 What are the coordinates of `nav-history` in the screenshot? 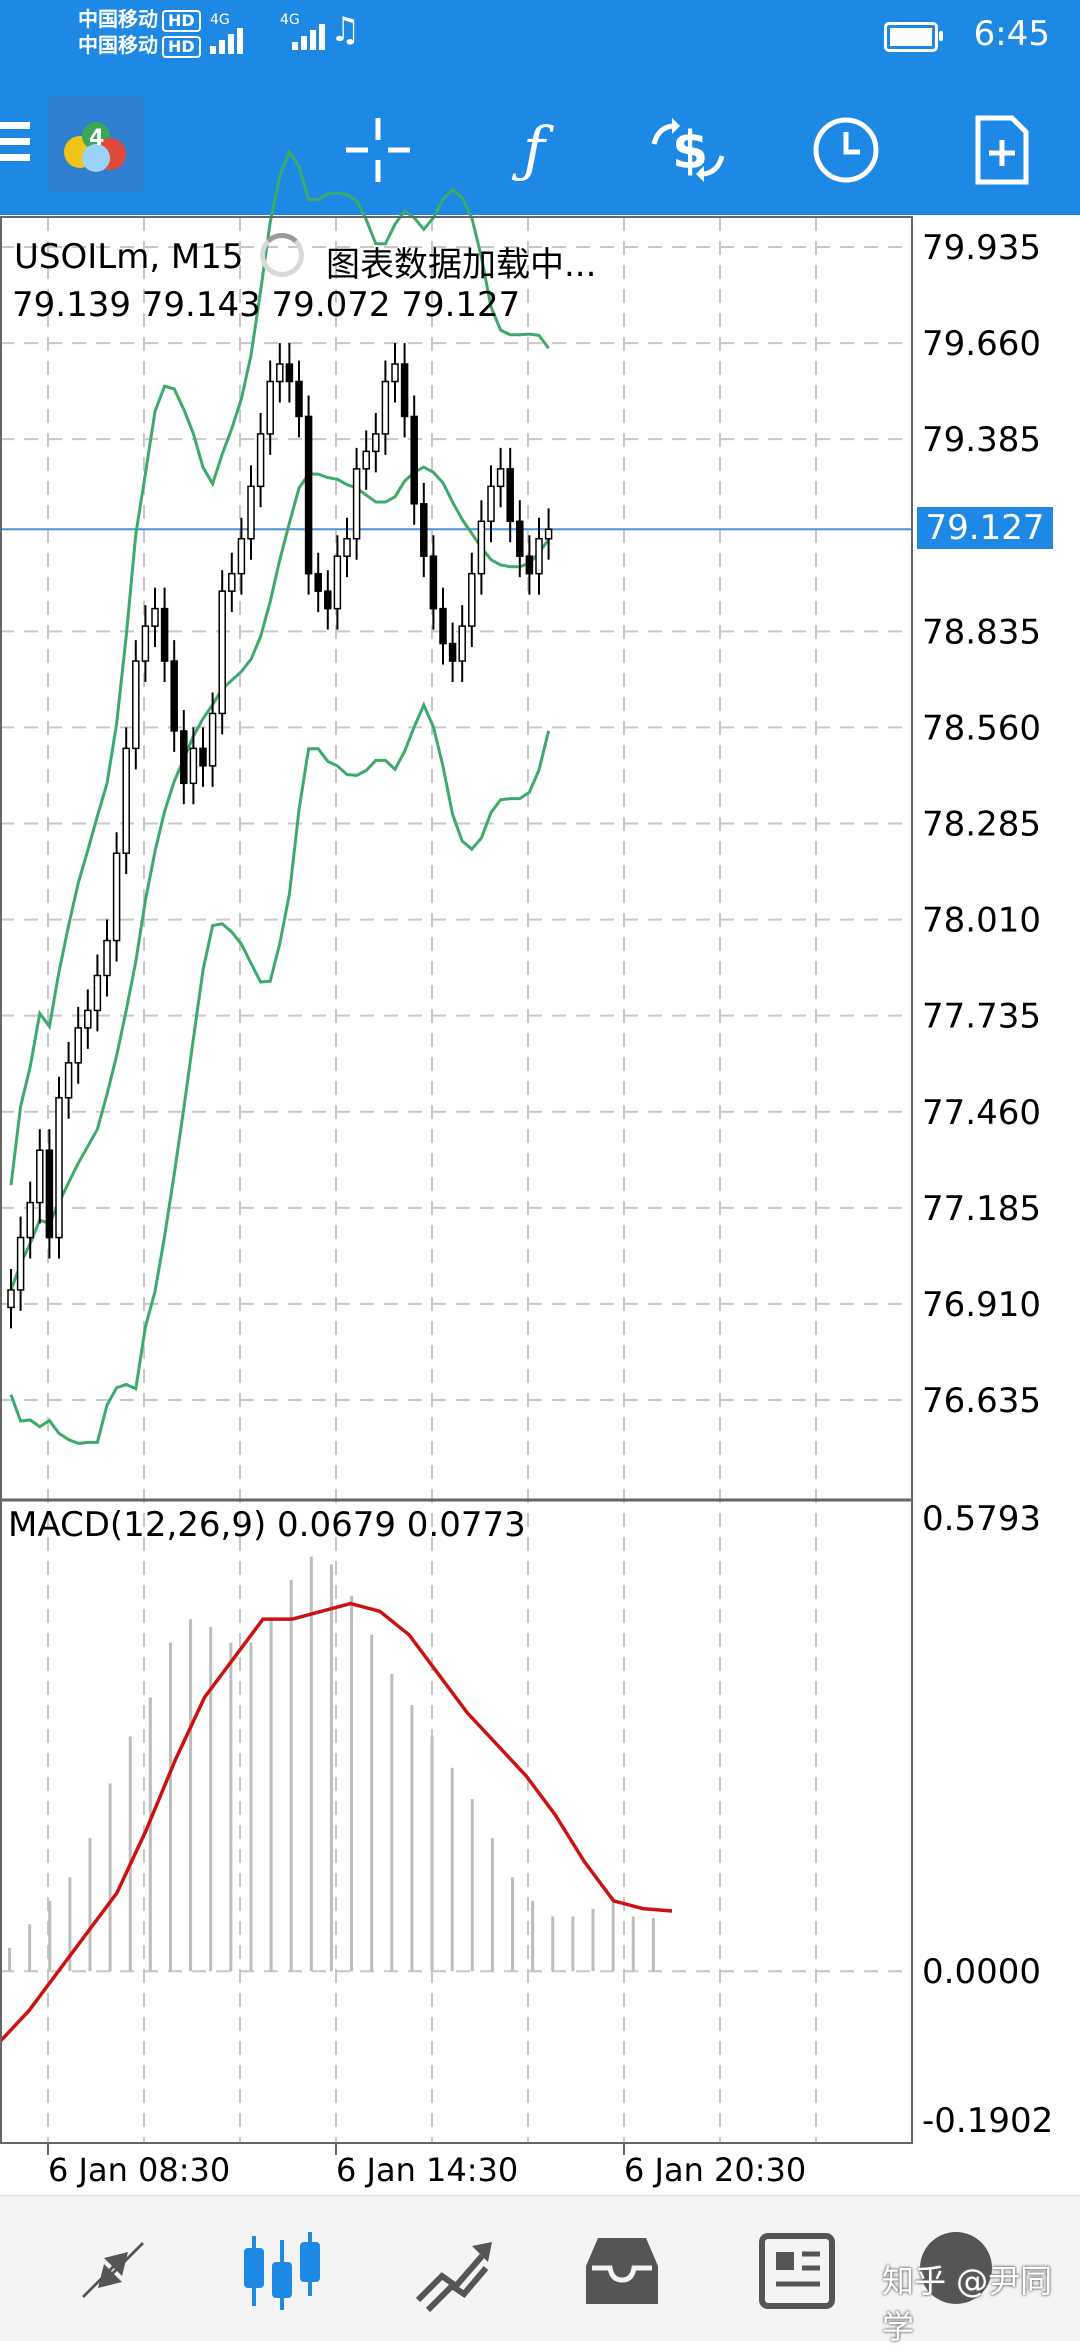 It's located at (622, 2271).